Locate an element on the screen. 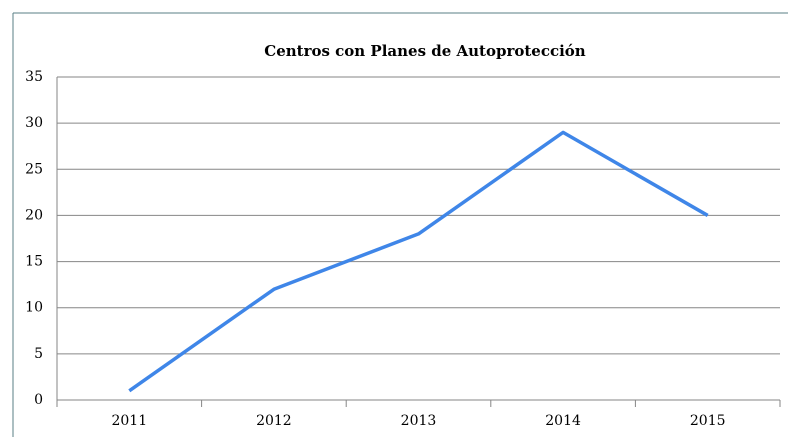 Image resolution: width=788 pixels, height=437 pixels. y-tick-label: 35 is located at coordinates (34, 77).